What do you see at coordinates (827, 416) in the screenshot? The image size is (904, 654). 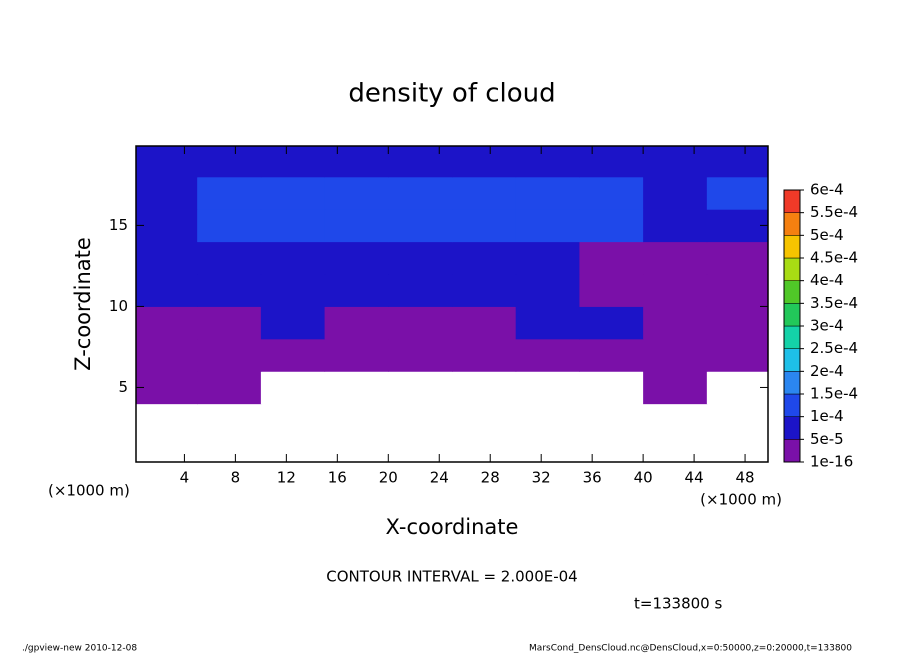 I see `colorbar-label: 1e-4` at bounding box center [827, 416].